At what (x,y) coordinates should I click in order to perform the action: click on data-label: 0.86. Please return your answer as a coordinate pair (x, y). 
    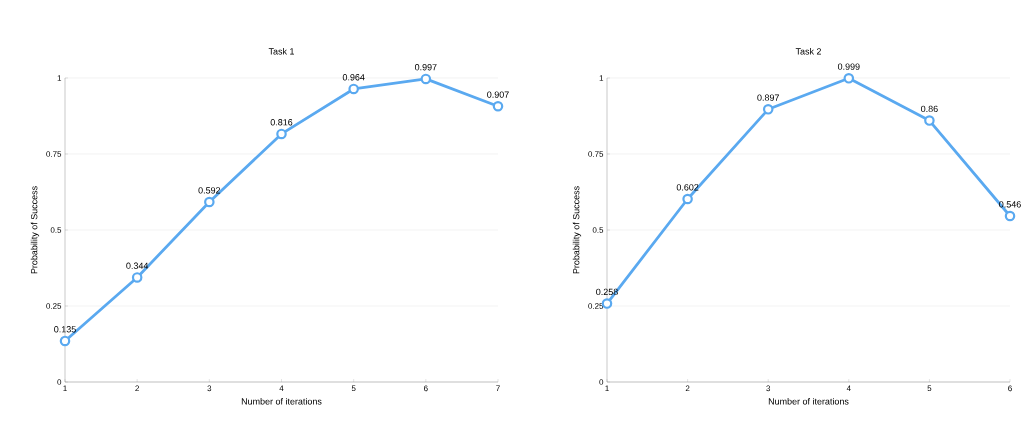
    Looking at the image, I should click on (929, 109).